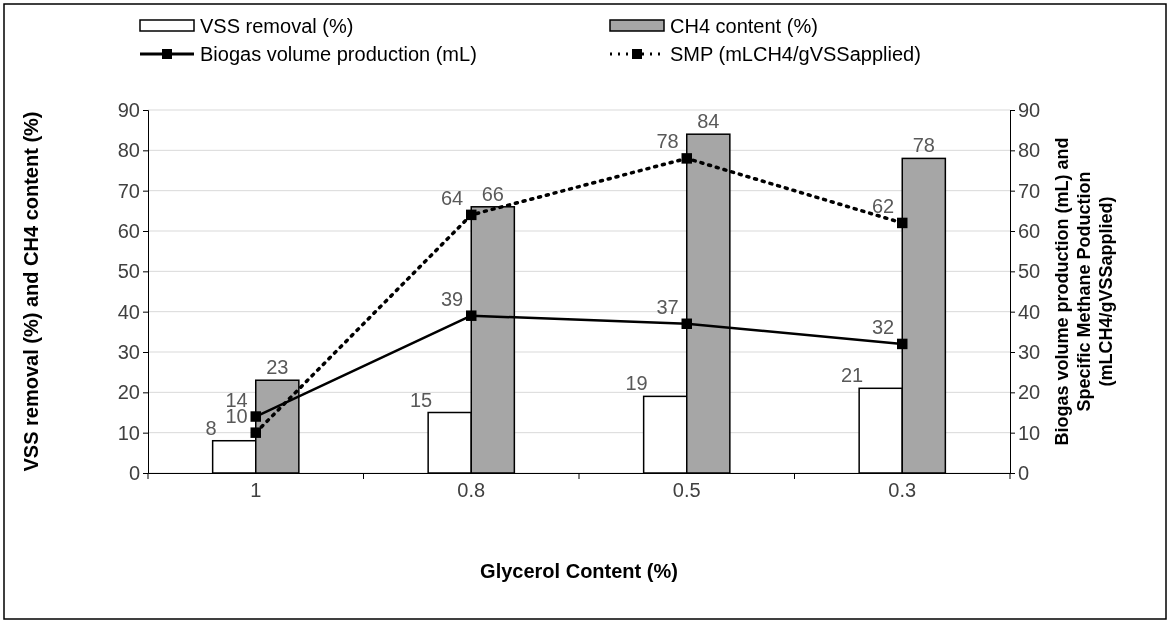 The width and height of the screenshot is (1171, 624). Describe the element at coordinates (452, 298) in the screenshot. I see `data-label: 39` at that location.